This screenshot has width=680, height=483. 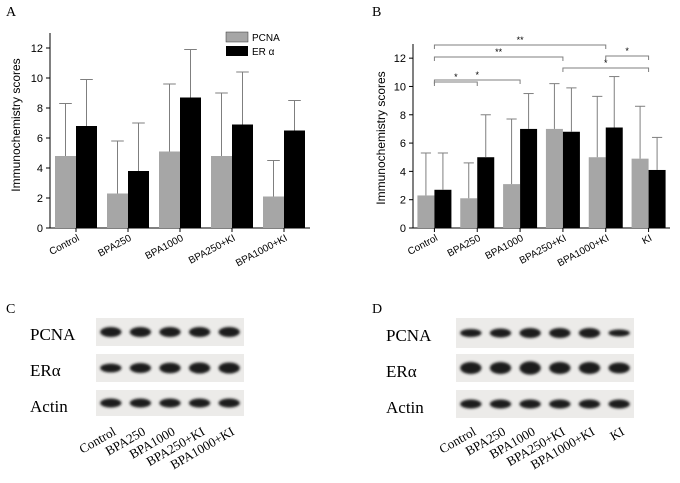 What do you see at coordinates (647, 240) in the screenshot?
I see `chart-b-x-tick-label: KI` at bounding box center [647, 240].